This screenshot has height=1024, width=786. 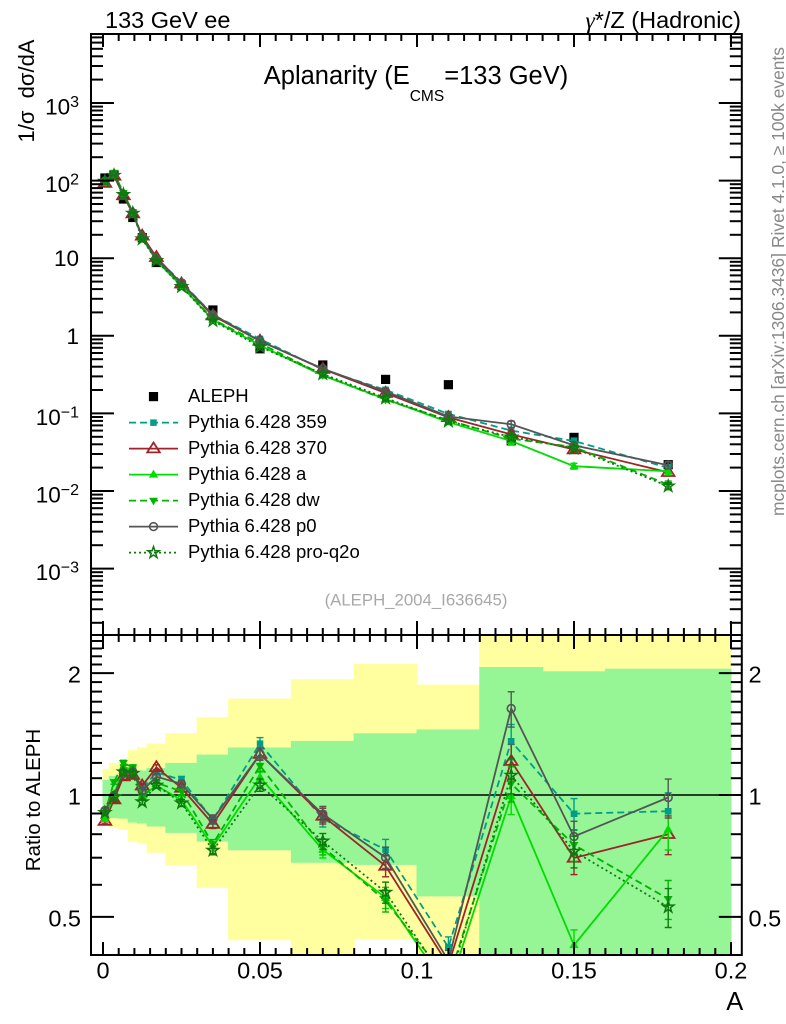 What do you see at coordinates (257, 447) in the screenshot?
I see `svg-text: Pythia 6.428 370` at bounding box center [257, 447].